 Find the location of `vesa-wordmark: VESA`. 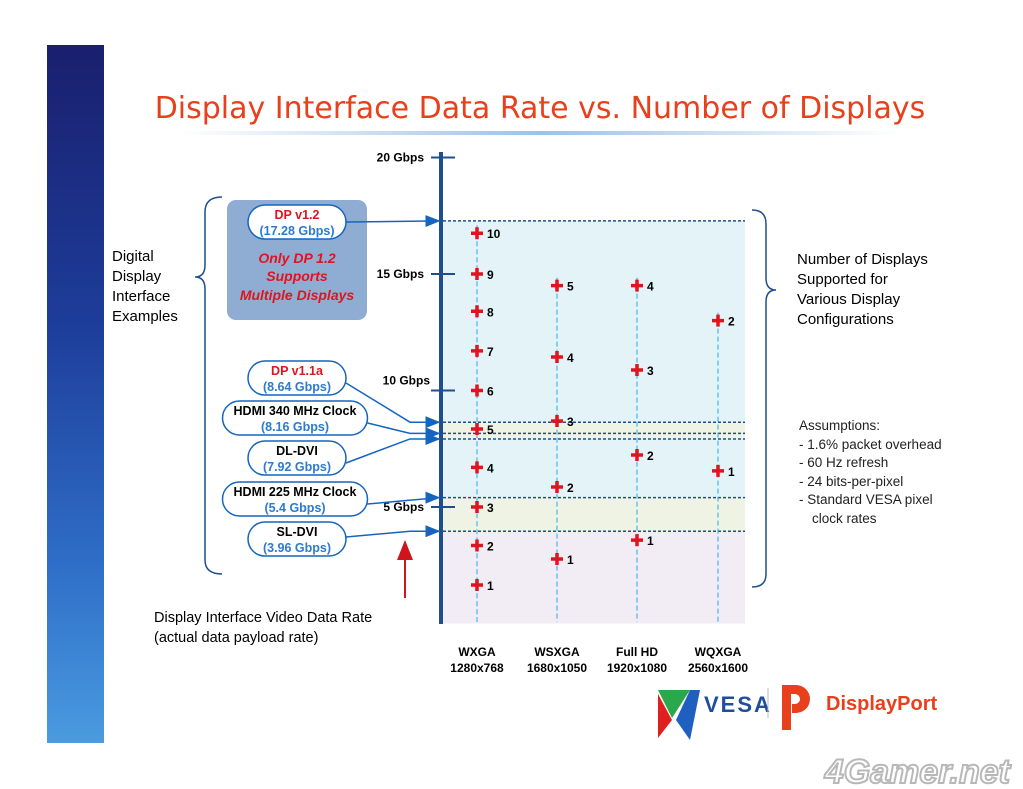

vesa-wordmark: VESA is located at coordinates (738, 704).